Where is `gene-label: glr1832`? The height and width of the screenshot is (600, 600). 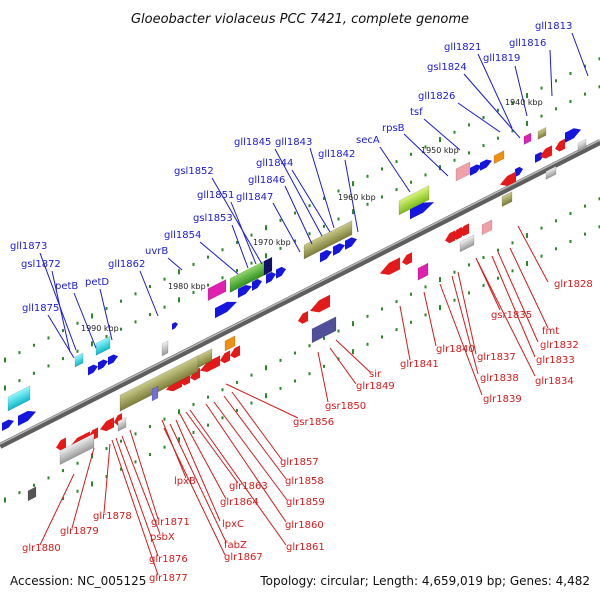 gene-label: glr1832 is located at coordinates (559, 345).